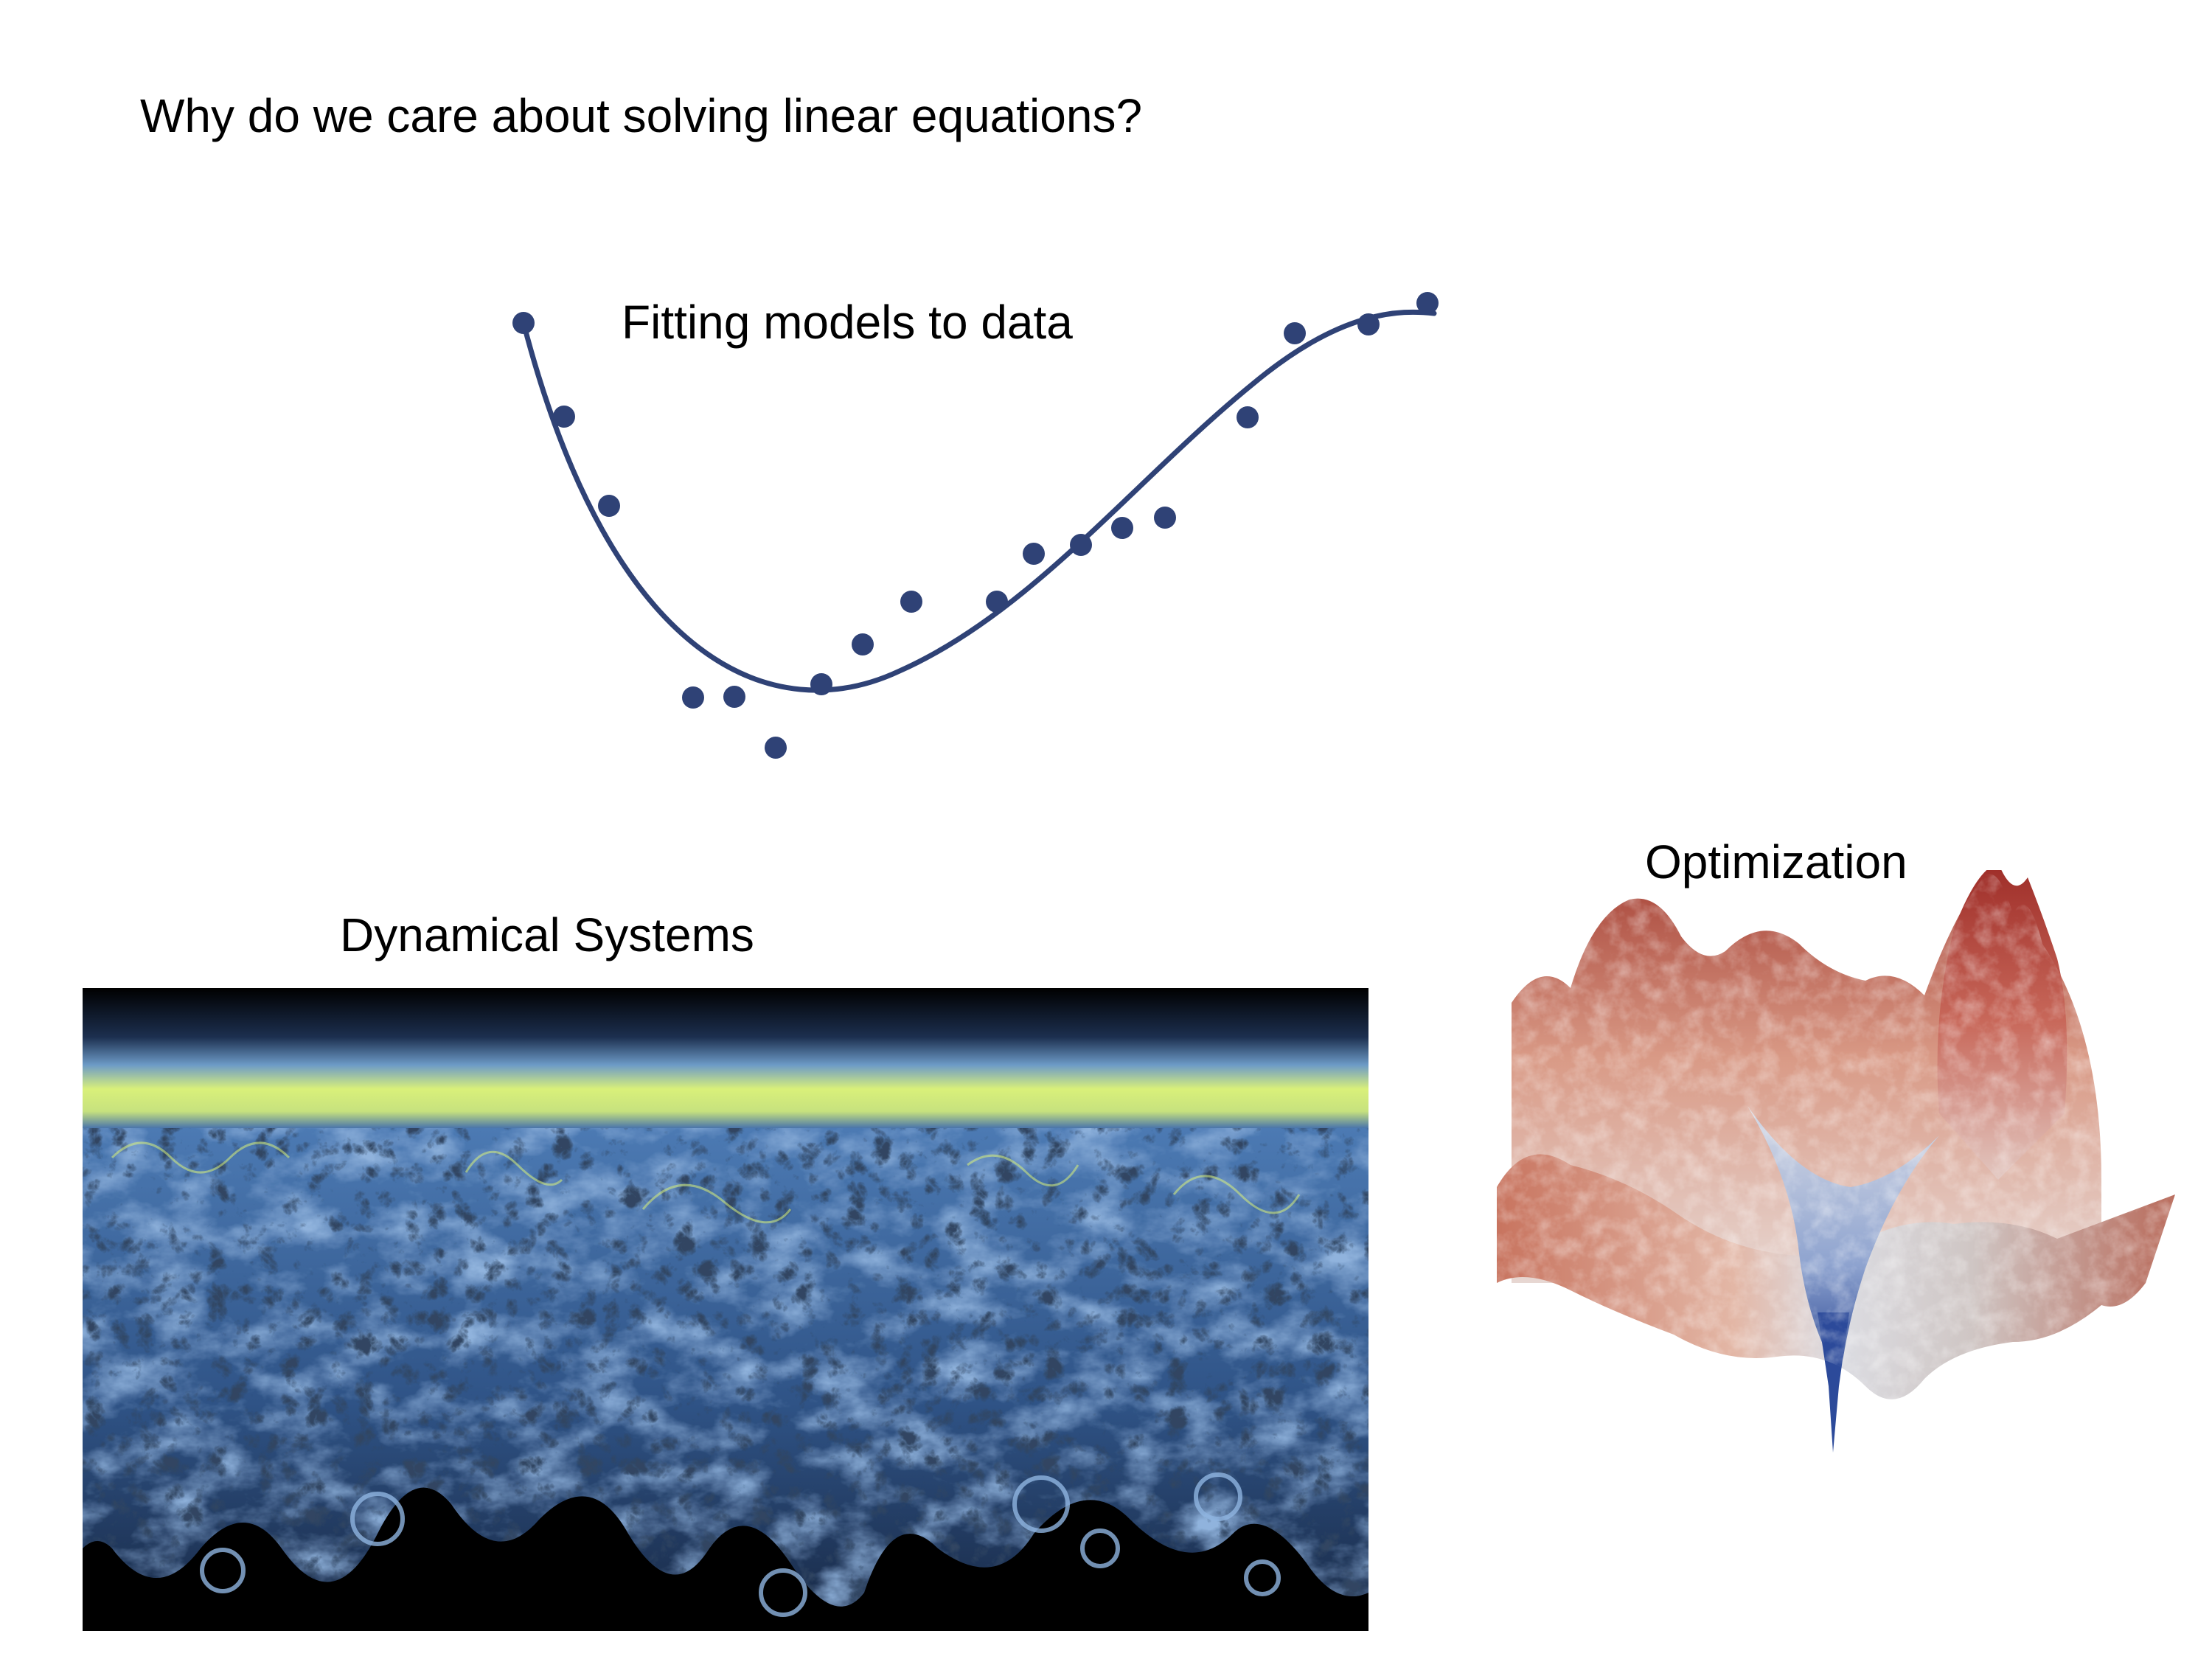 The width and height of the screenshot is (2212, 1659). Describe the element at coordinates (1776, 861) in the screenshot. I see `optimization-label: Optimization` at that location.